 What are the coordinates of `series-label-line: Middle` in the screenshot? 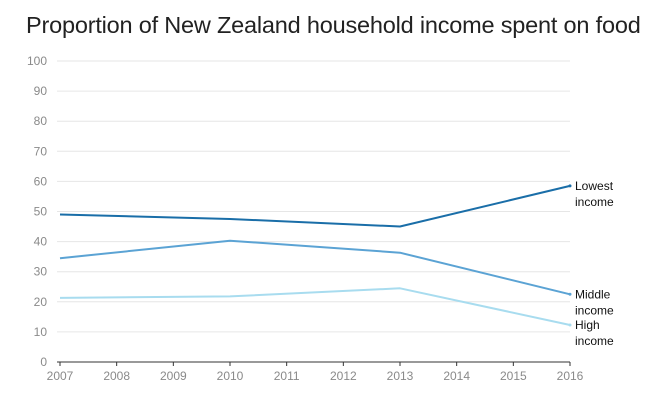 It's located at (593, 294).